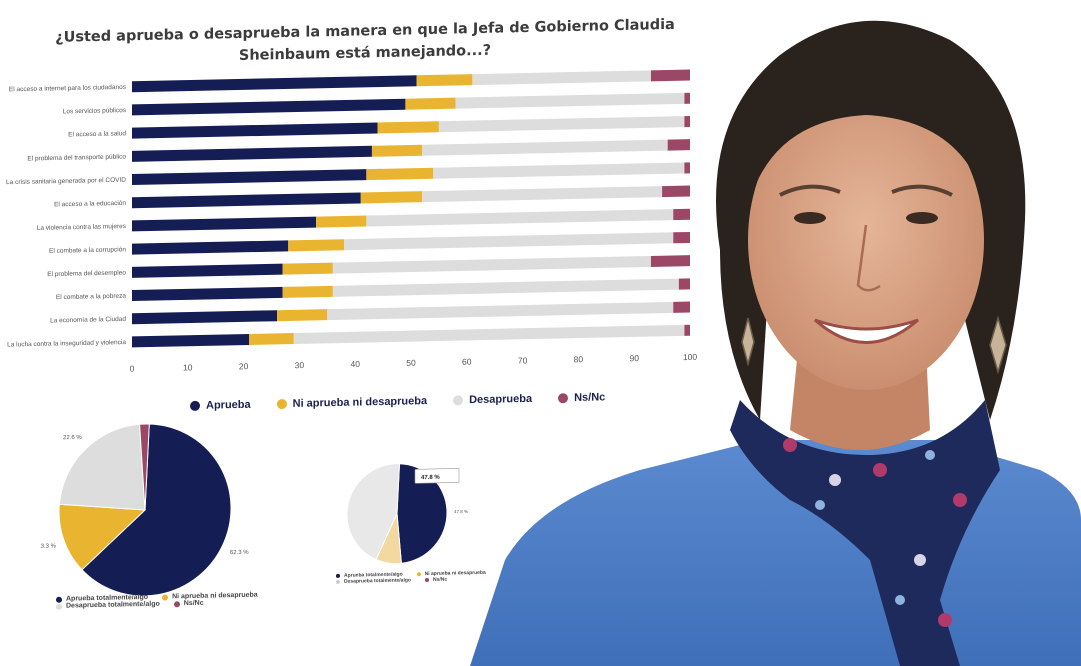 The width and height of the screenshot is (1081, 666). What do you see at coordinates (88, 320) in the screenshot?
I see `category-label: La economía de la Ciudad` at bounding box center [88, 320].